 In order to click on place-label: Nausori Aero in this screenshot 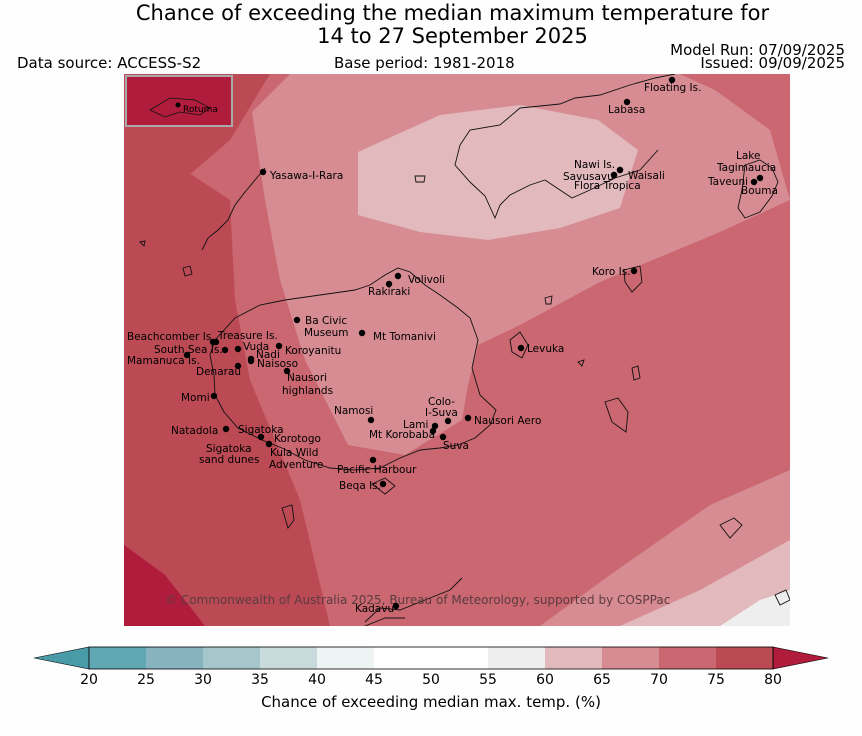, I will do `click(507, 421)`.